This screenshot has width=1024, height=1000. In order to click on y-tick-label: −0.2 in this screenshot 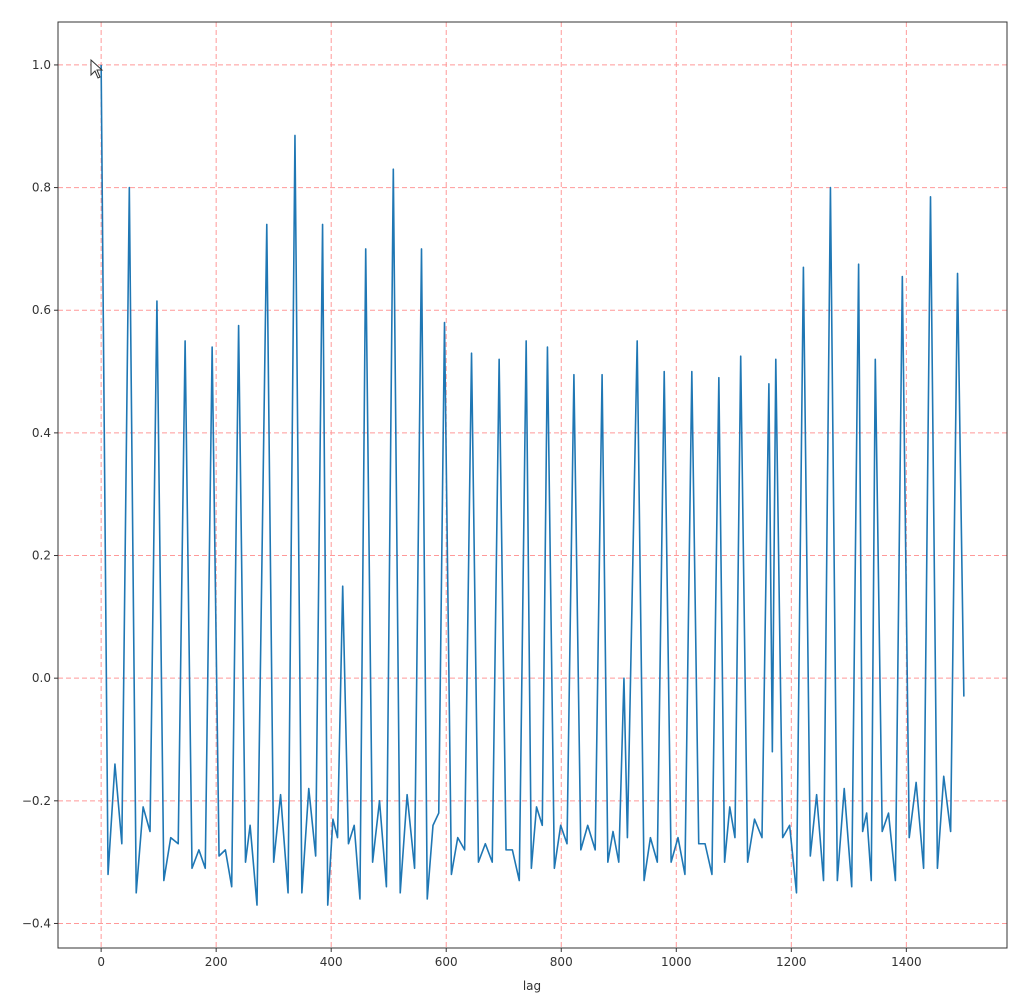, I will do `click(36, 801)`.